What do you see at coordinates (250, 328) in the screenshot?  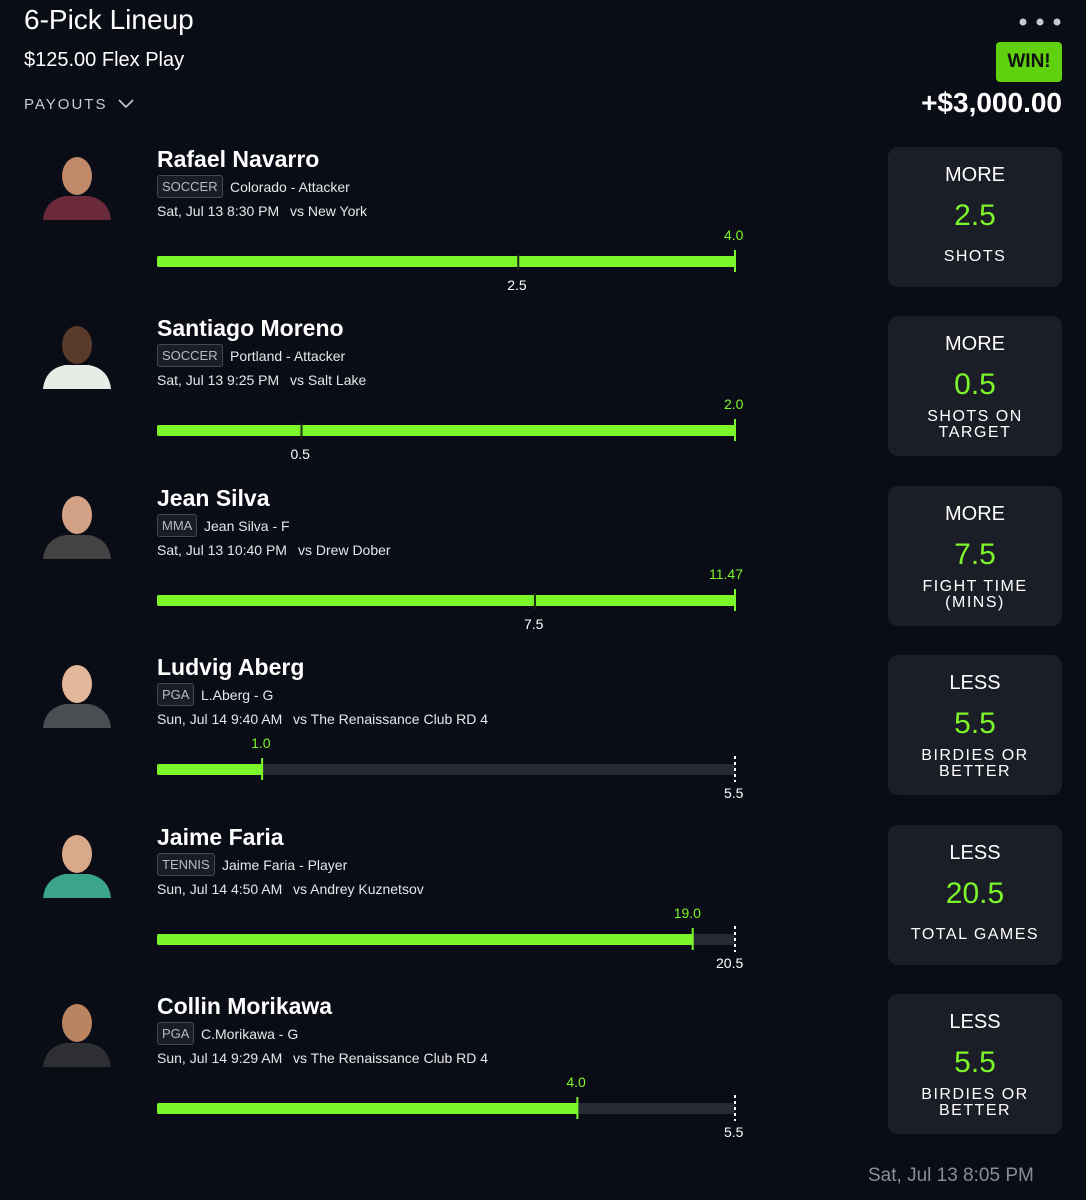 I see `player-name: Santiago Moreno` at bounding box center [250, 328].